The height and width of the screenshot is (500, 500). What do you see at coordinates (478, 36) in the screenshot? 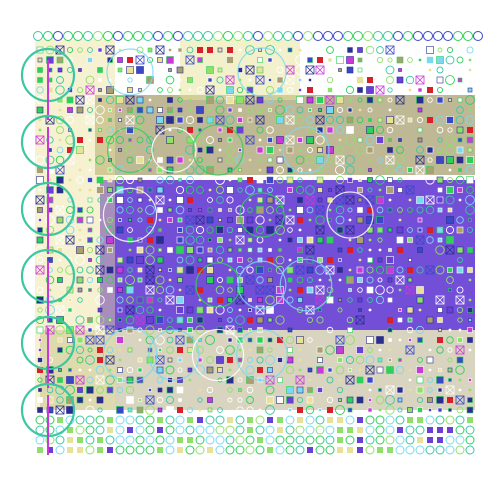
I see `top-row-ring` at bounding box center [478, 36].